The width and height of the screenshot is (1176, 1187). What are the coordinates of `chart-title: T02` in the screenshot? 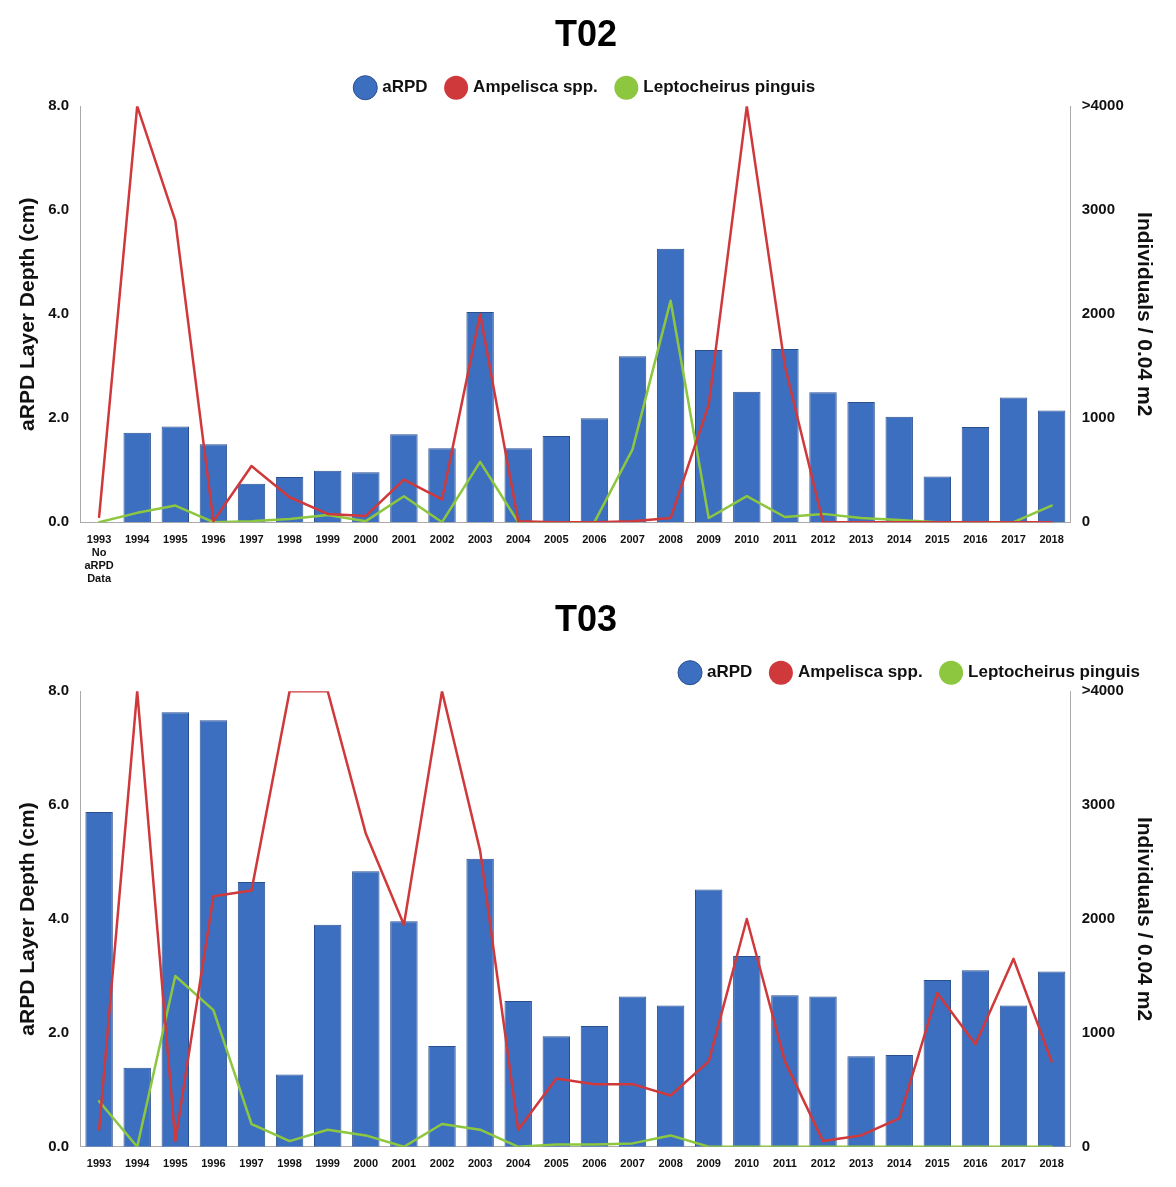 It's located at (586, 33).